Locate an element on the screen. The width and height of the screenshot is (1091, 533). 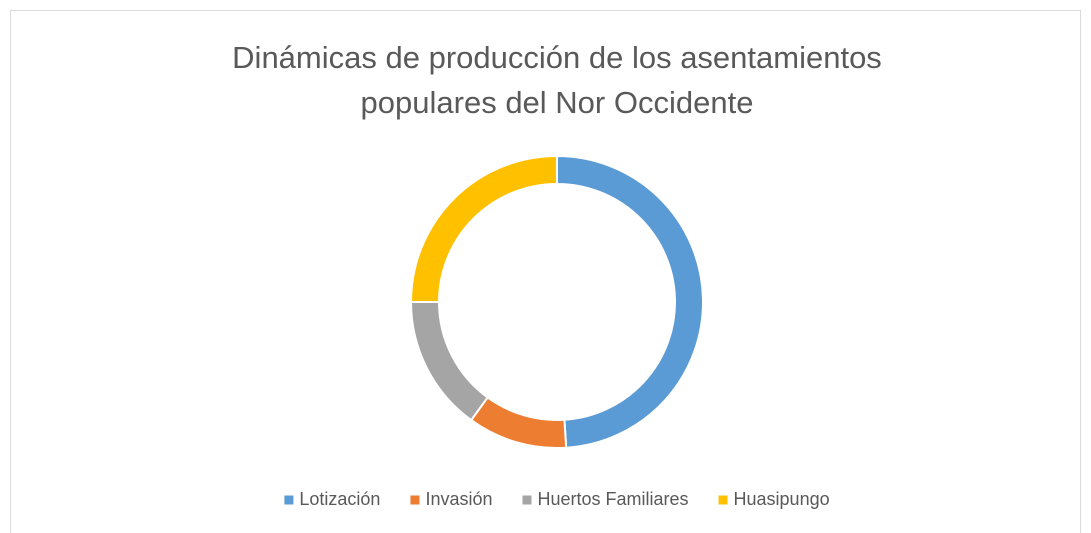
chart-title: populares del Nor Occidente is located at coordinates (557, 102).